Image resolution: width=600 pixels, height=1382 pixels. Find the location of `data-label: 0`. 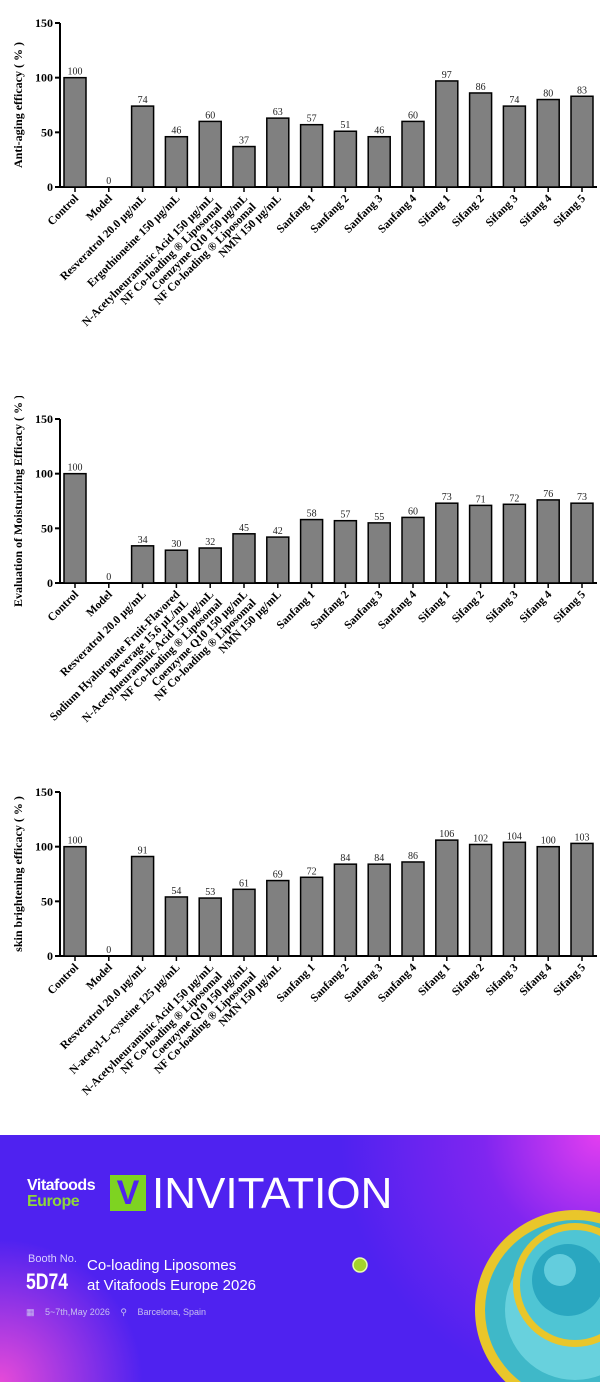

data-label: 0 is located at coordinates (108, 950).